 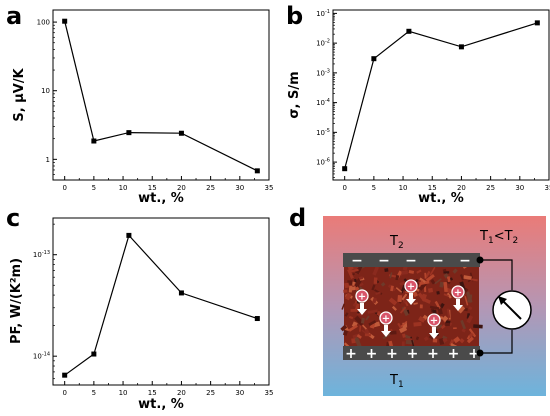 I want to click on y-axis-title-a: S, µV/K, so click(x=19, y=94).